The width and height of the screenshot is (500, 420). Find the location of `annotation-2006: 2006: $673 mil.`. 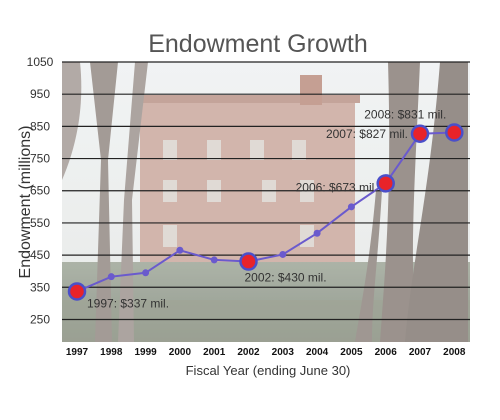

annotation-2006: 2006: $673 mil. is located at coordinates (337, 187).